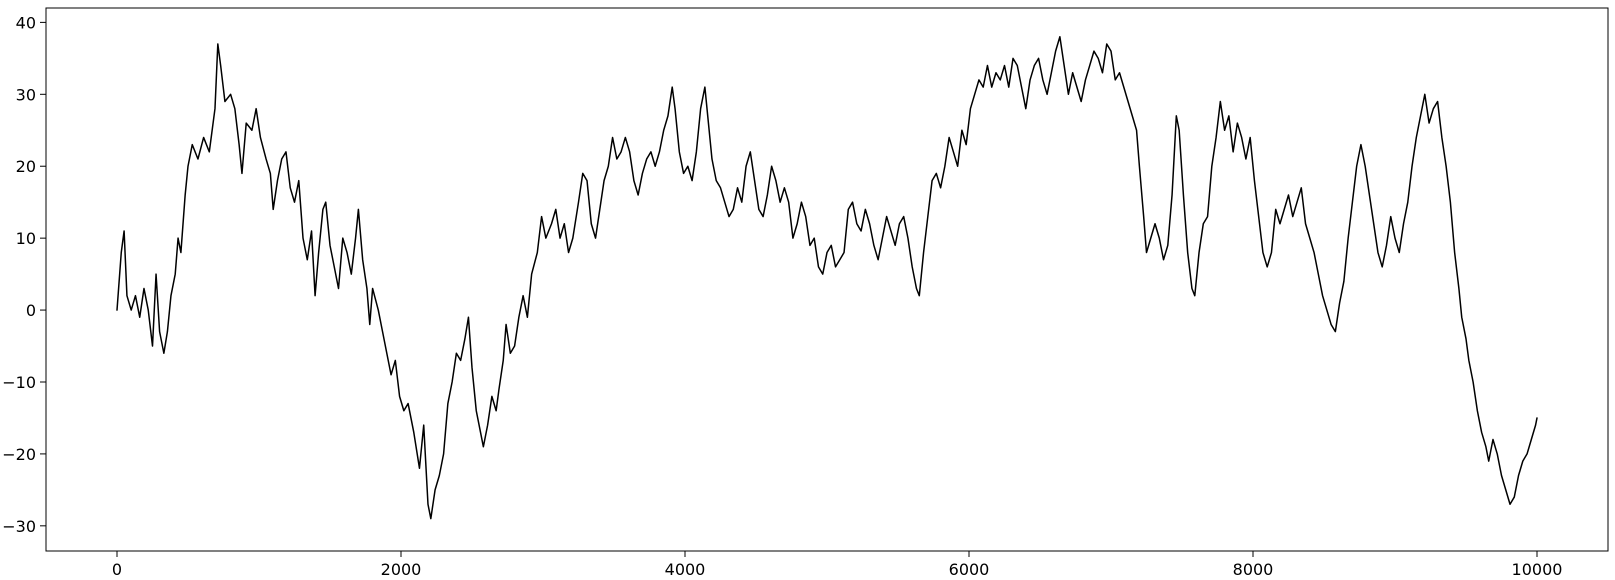 The height and width of the screenshot is (580, 1615). Describe the element at coordinates (26, 166) in the screenshot. I see `y-tick-label: 20` at that location.